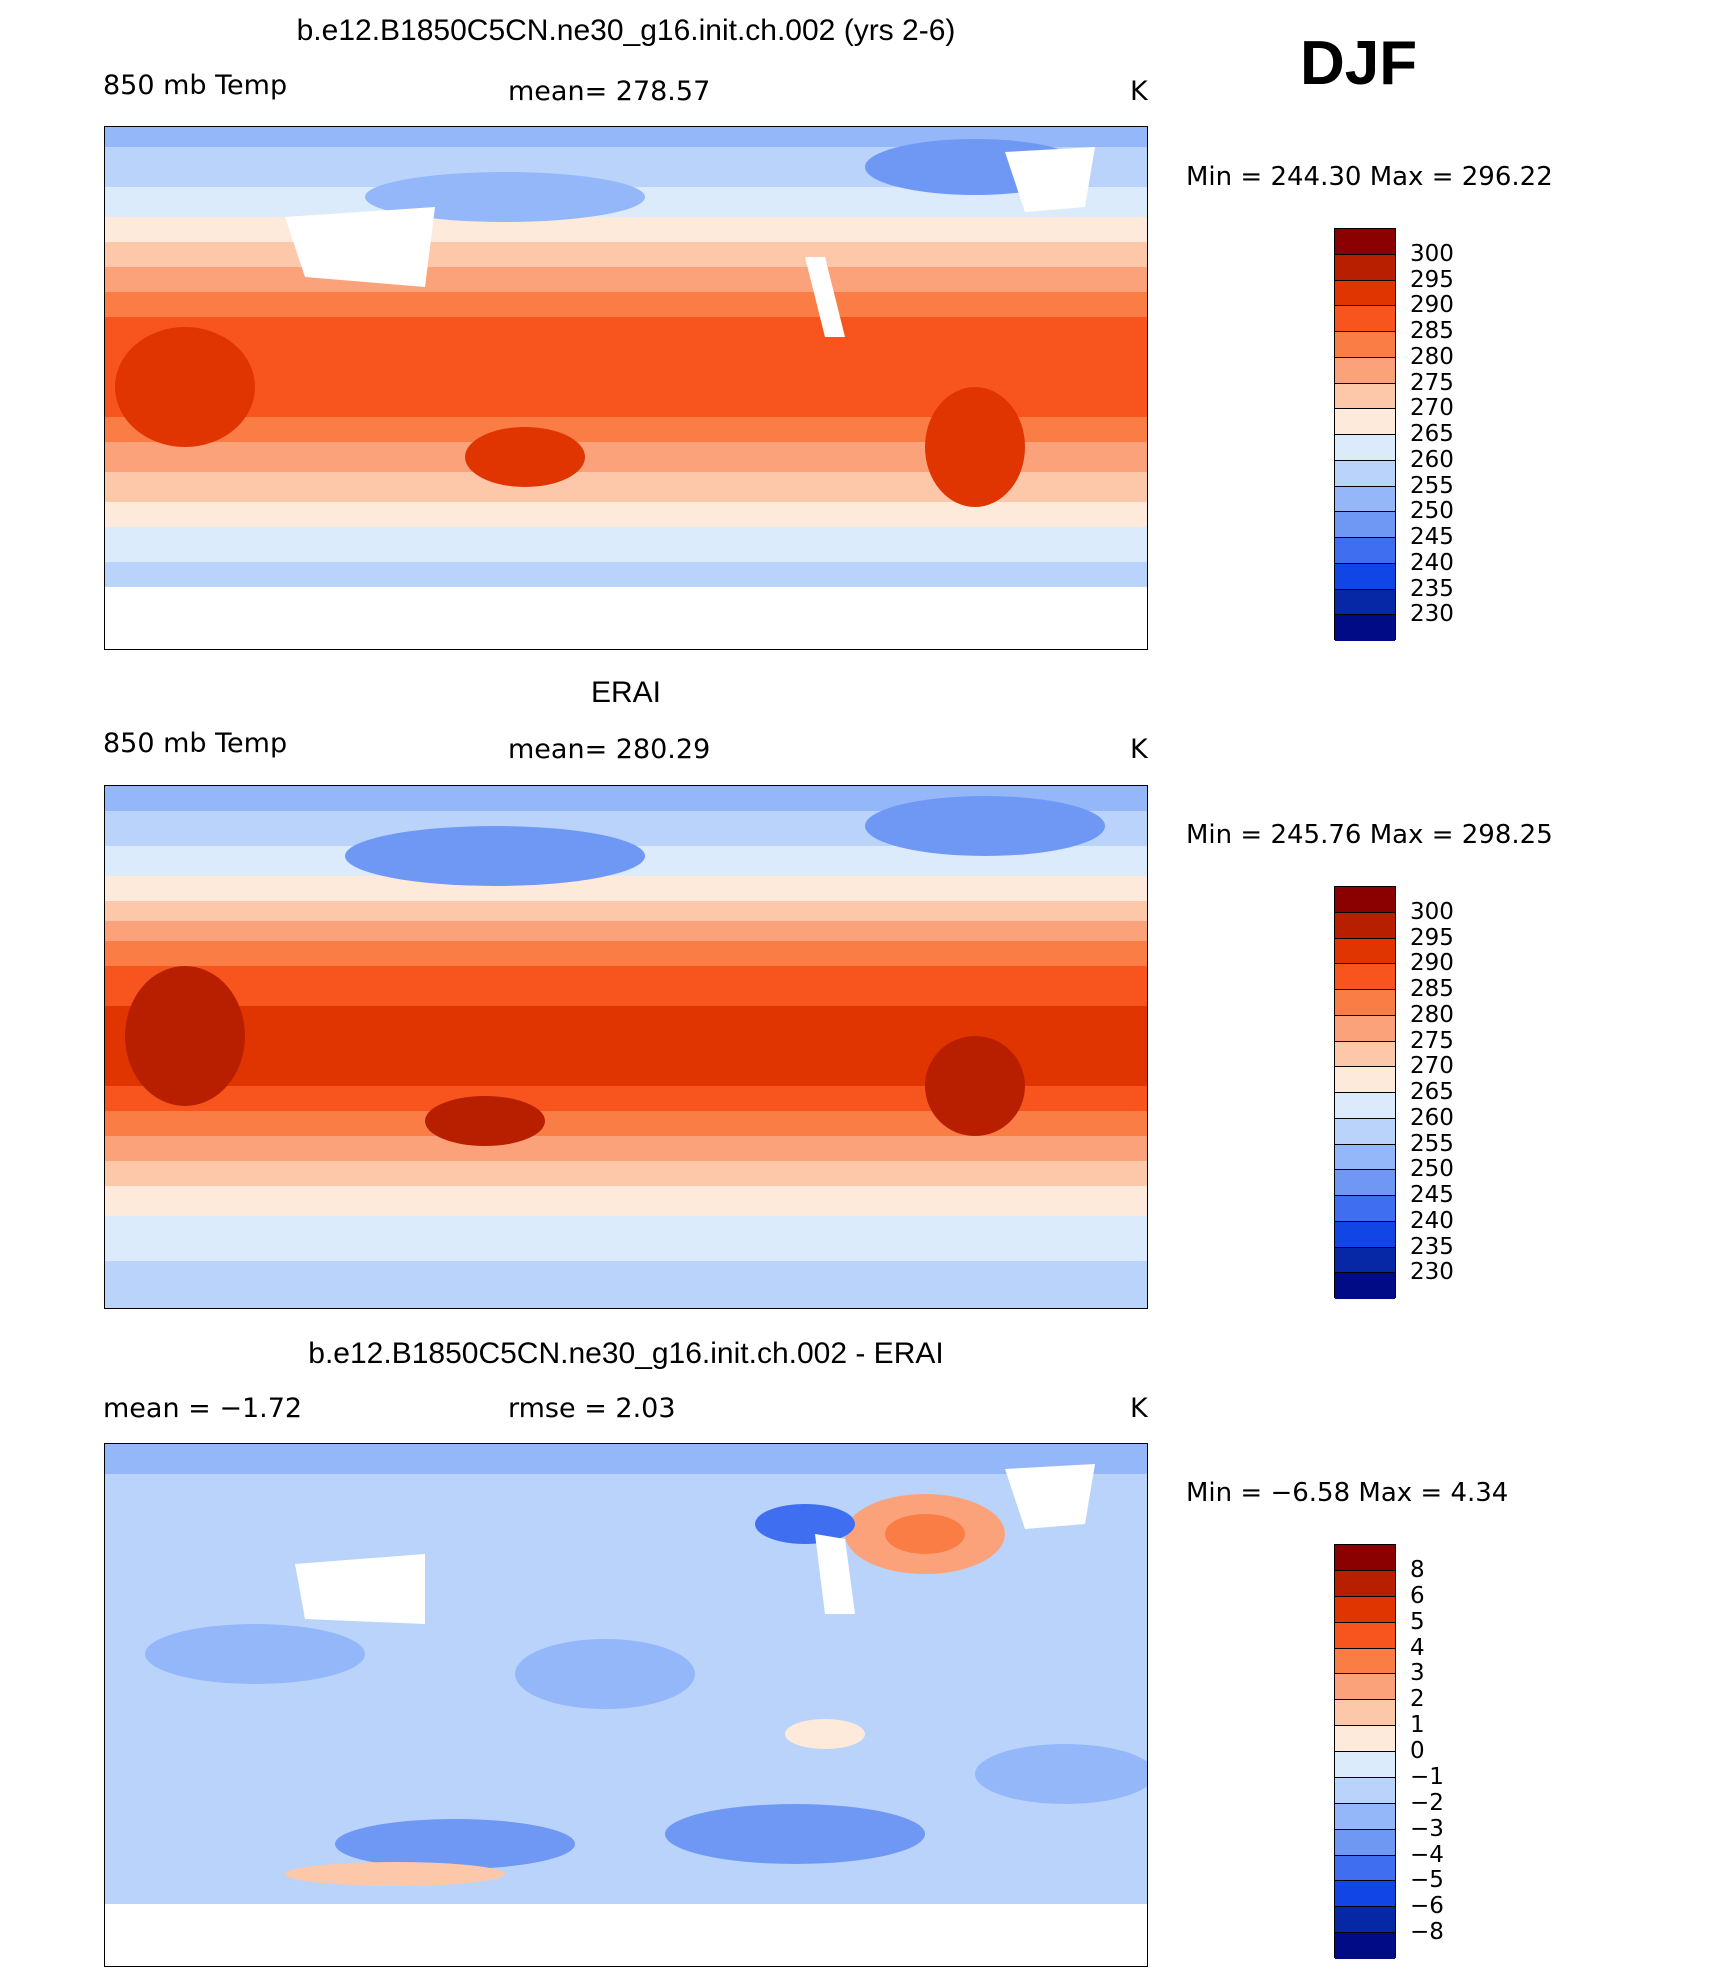 The image size is (1710, 1981). I want to click on colorbar-tick-label: 250, so click(1432, 511).